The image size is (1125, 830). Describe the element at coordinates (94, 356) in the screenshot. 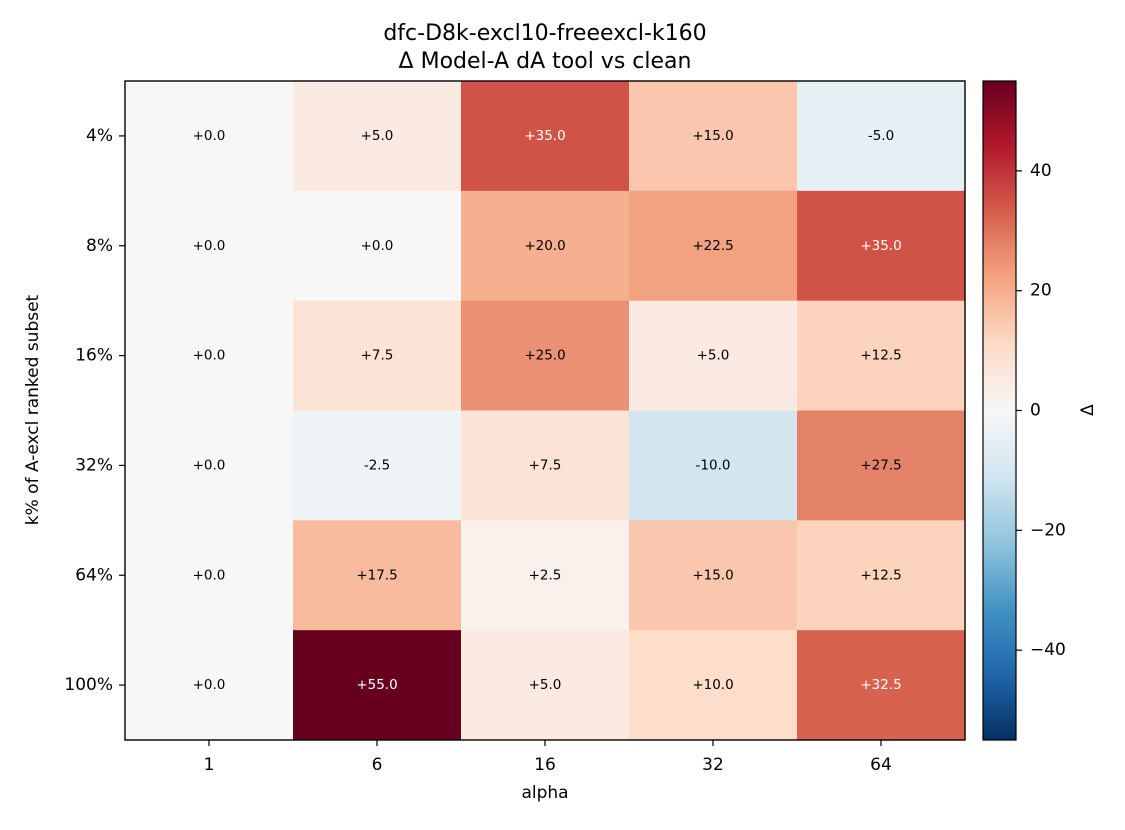

I see `y-tick-label: 16%` at that location.